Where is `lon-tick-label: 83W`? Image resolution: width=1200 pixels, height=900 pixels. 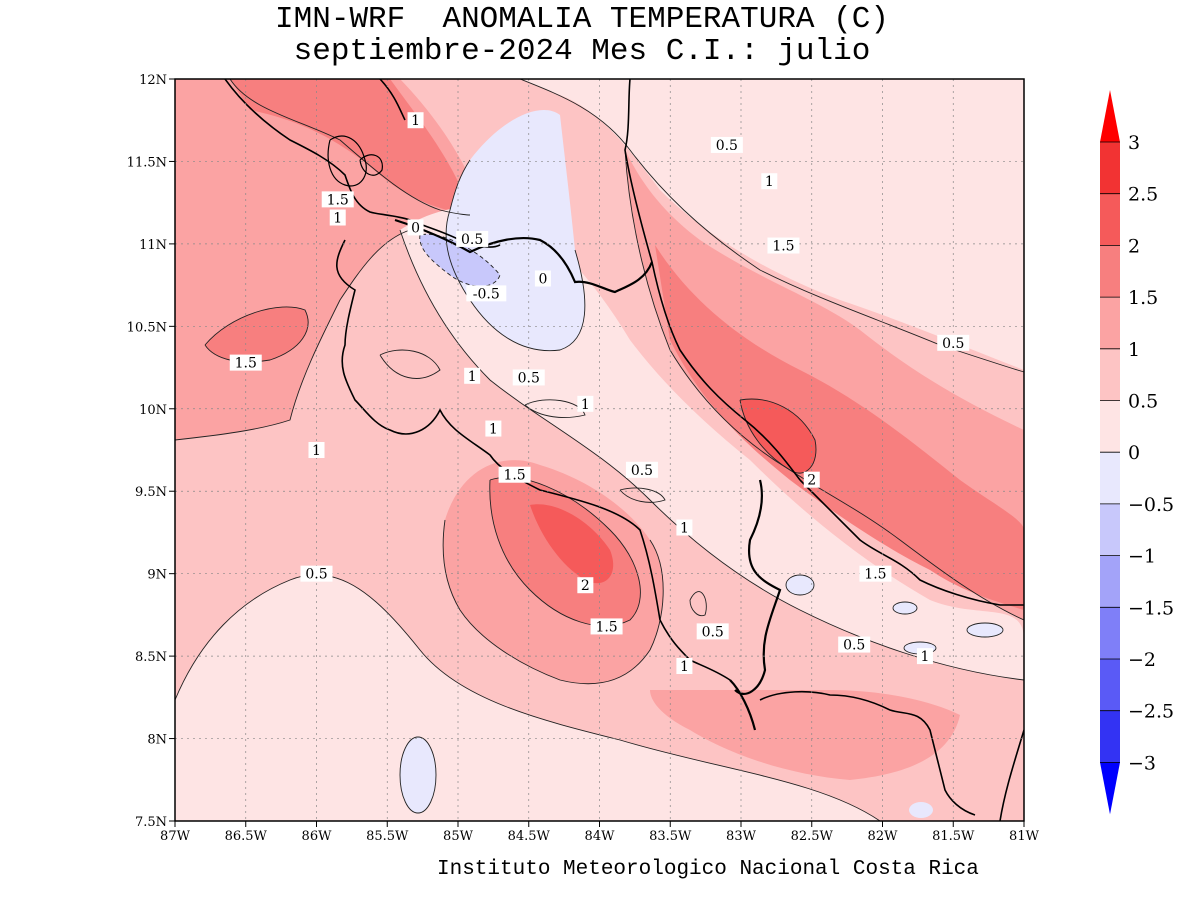 lon-tick-label: 83W is located at coordinates (741, 836).